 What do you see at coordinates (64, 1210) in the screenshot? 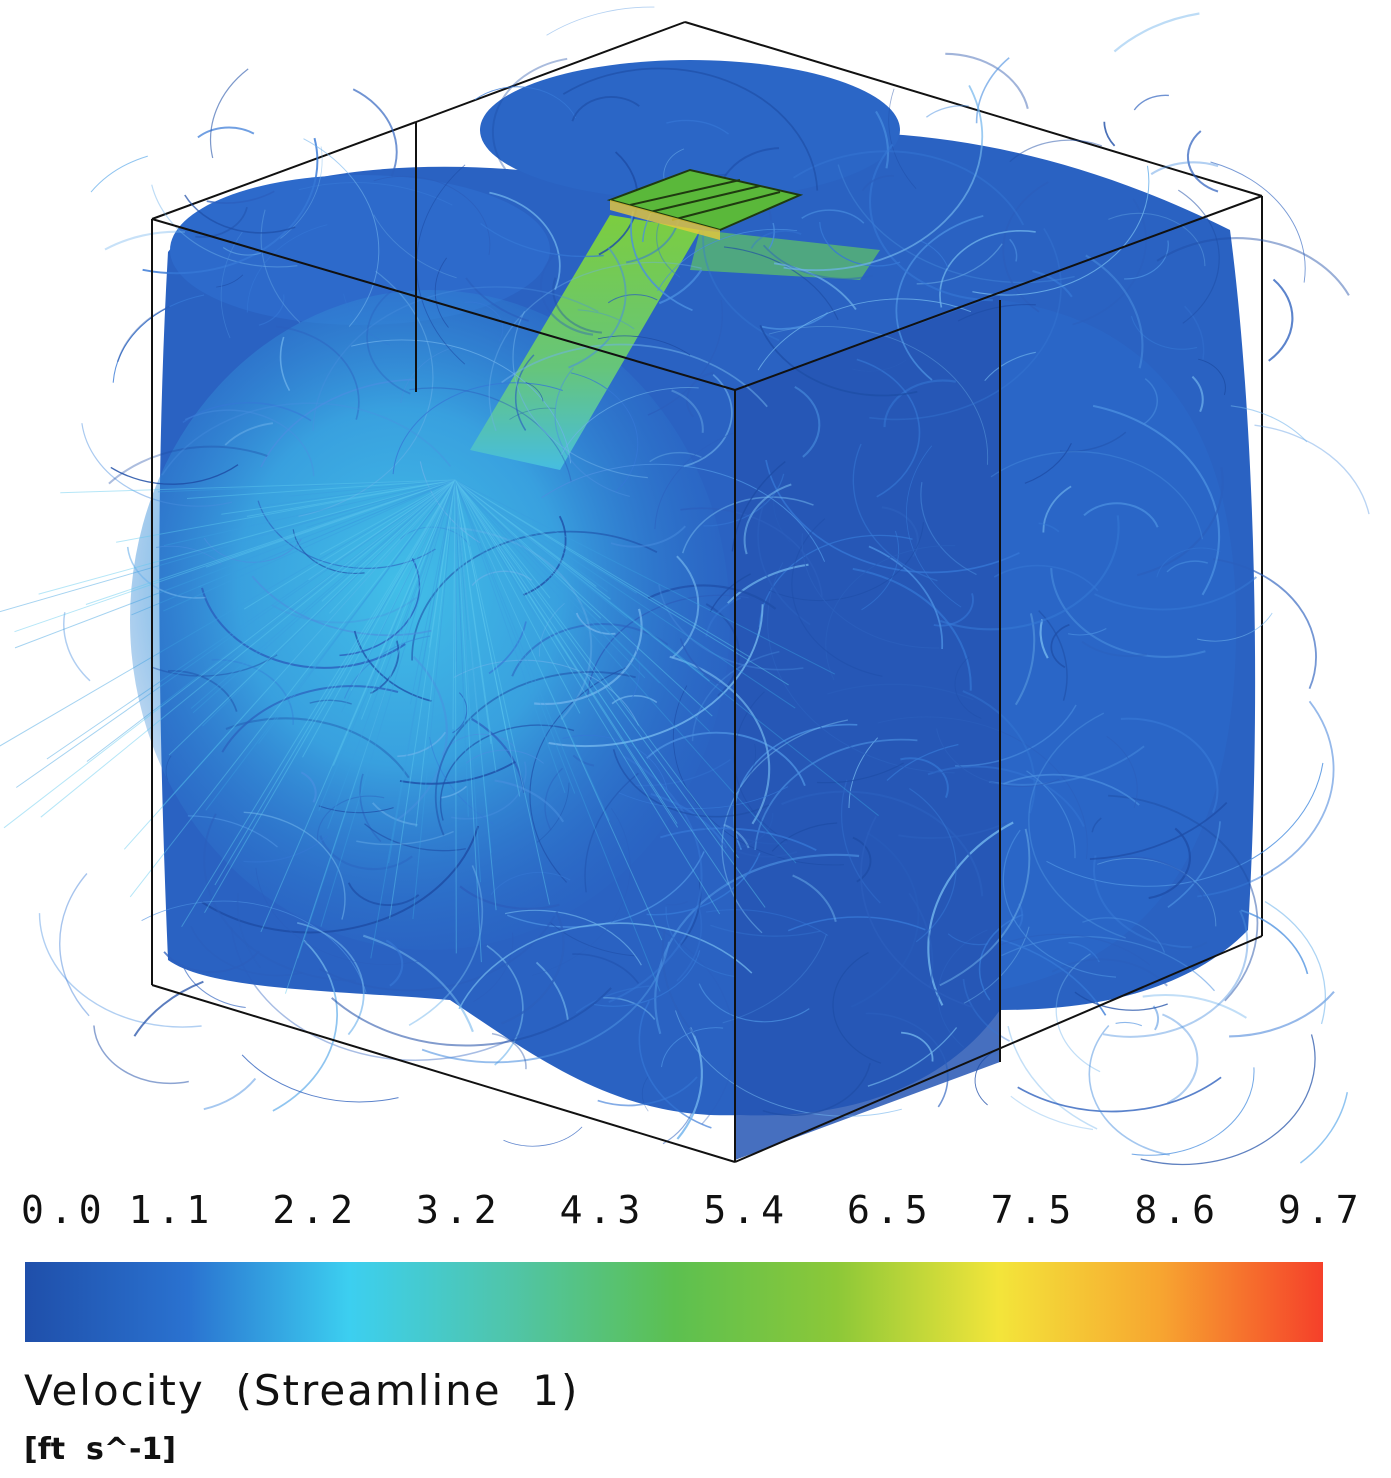
I see `colorbar-tick-label: 0.0` at bounding box center [64, 1210].